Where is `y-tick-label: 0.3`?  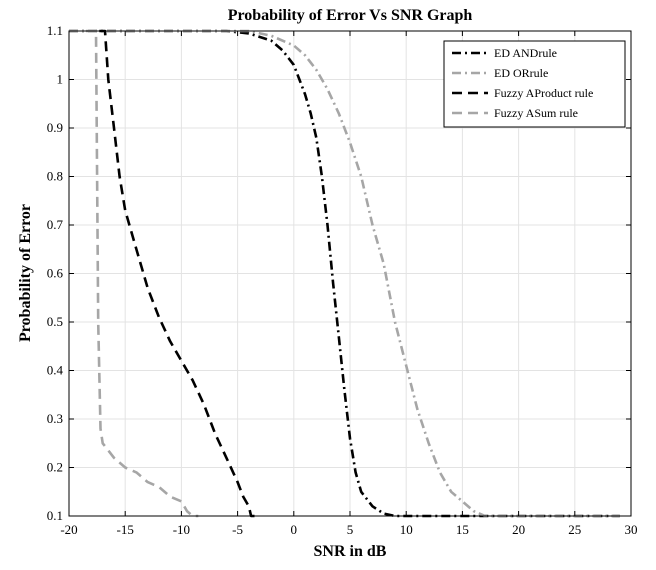
y-tick-label: 0.3 is located at coordinates (55, 418).